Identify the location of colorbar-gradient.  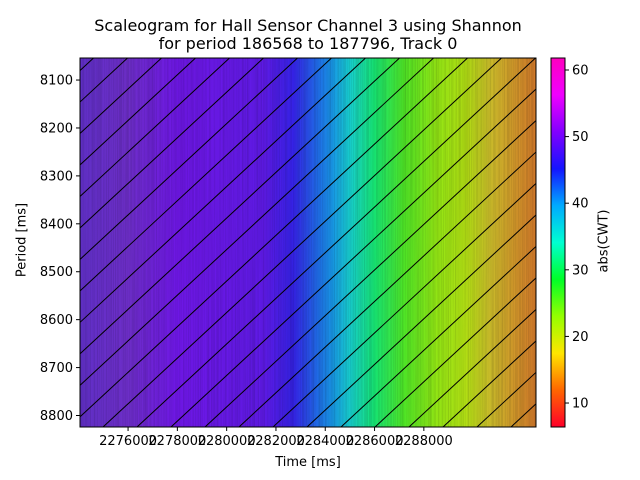
(558, 242).